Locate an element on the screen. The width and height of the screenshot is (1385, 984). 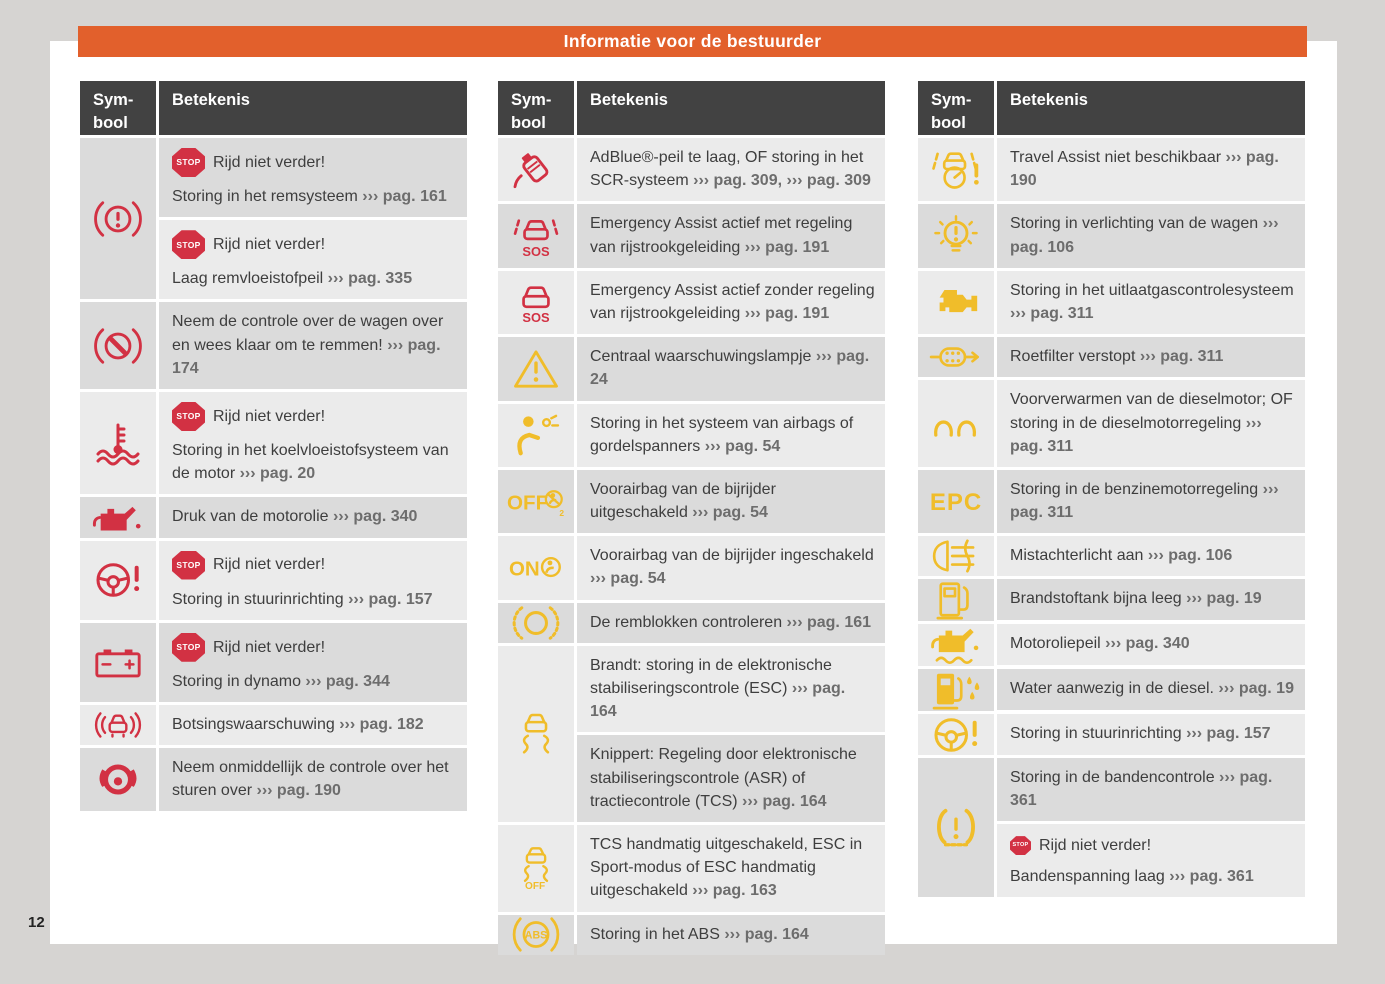
meaning-cells: Druk van de motorolie ››› pag. 340 is located at coordinates (313, 517).